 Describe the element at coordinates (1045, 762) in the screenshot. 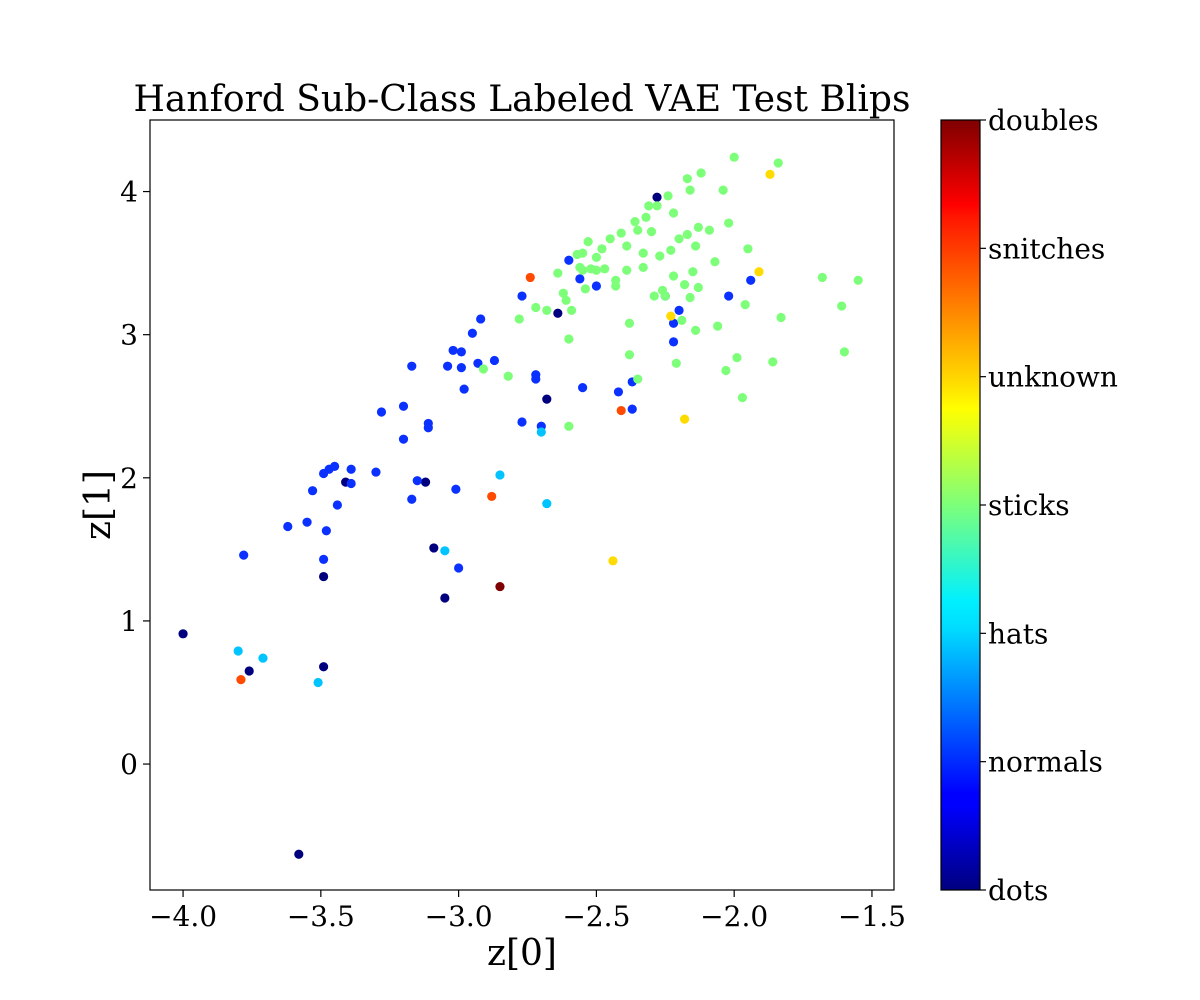

I see `colorbar-label-normals: normals` at that location.